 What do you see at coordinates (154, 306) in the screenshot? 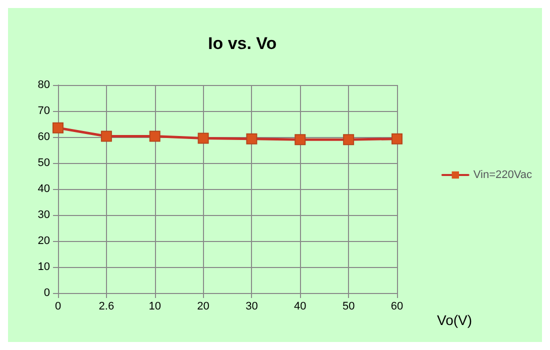
I see `x-tick-label: 10` at bounding box center [154, 306].